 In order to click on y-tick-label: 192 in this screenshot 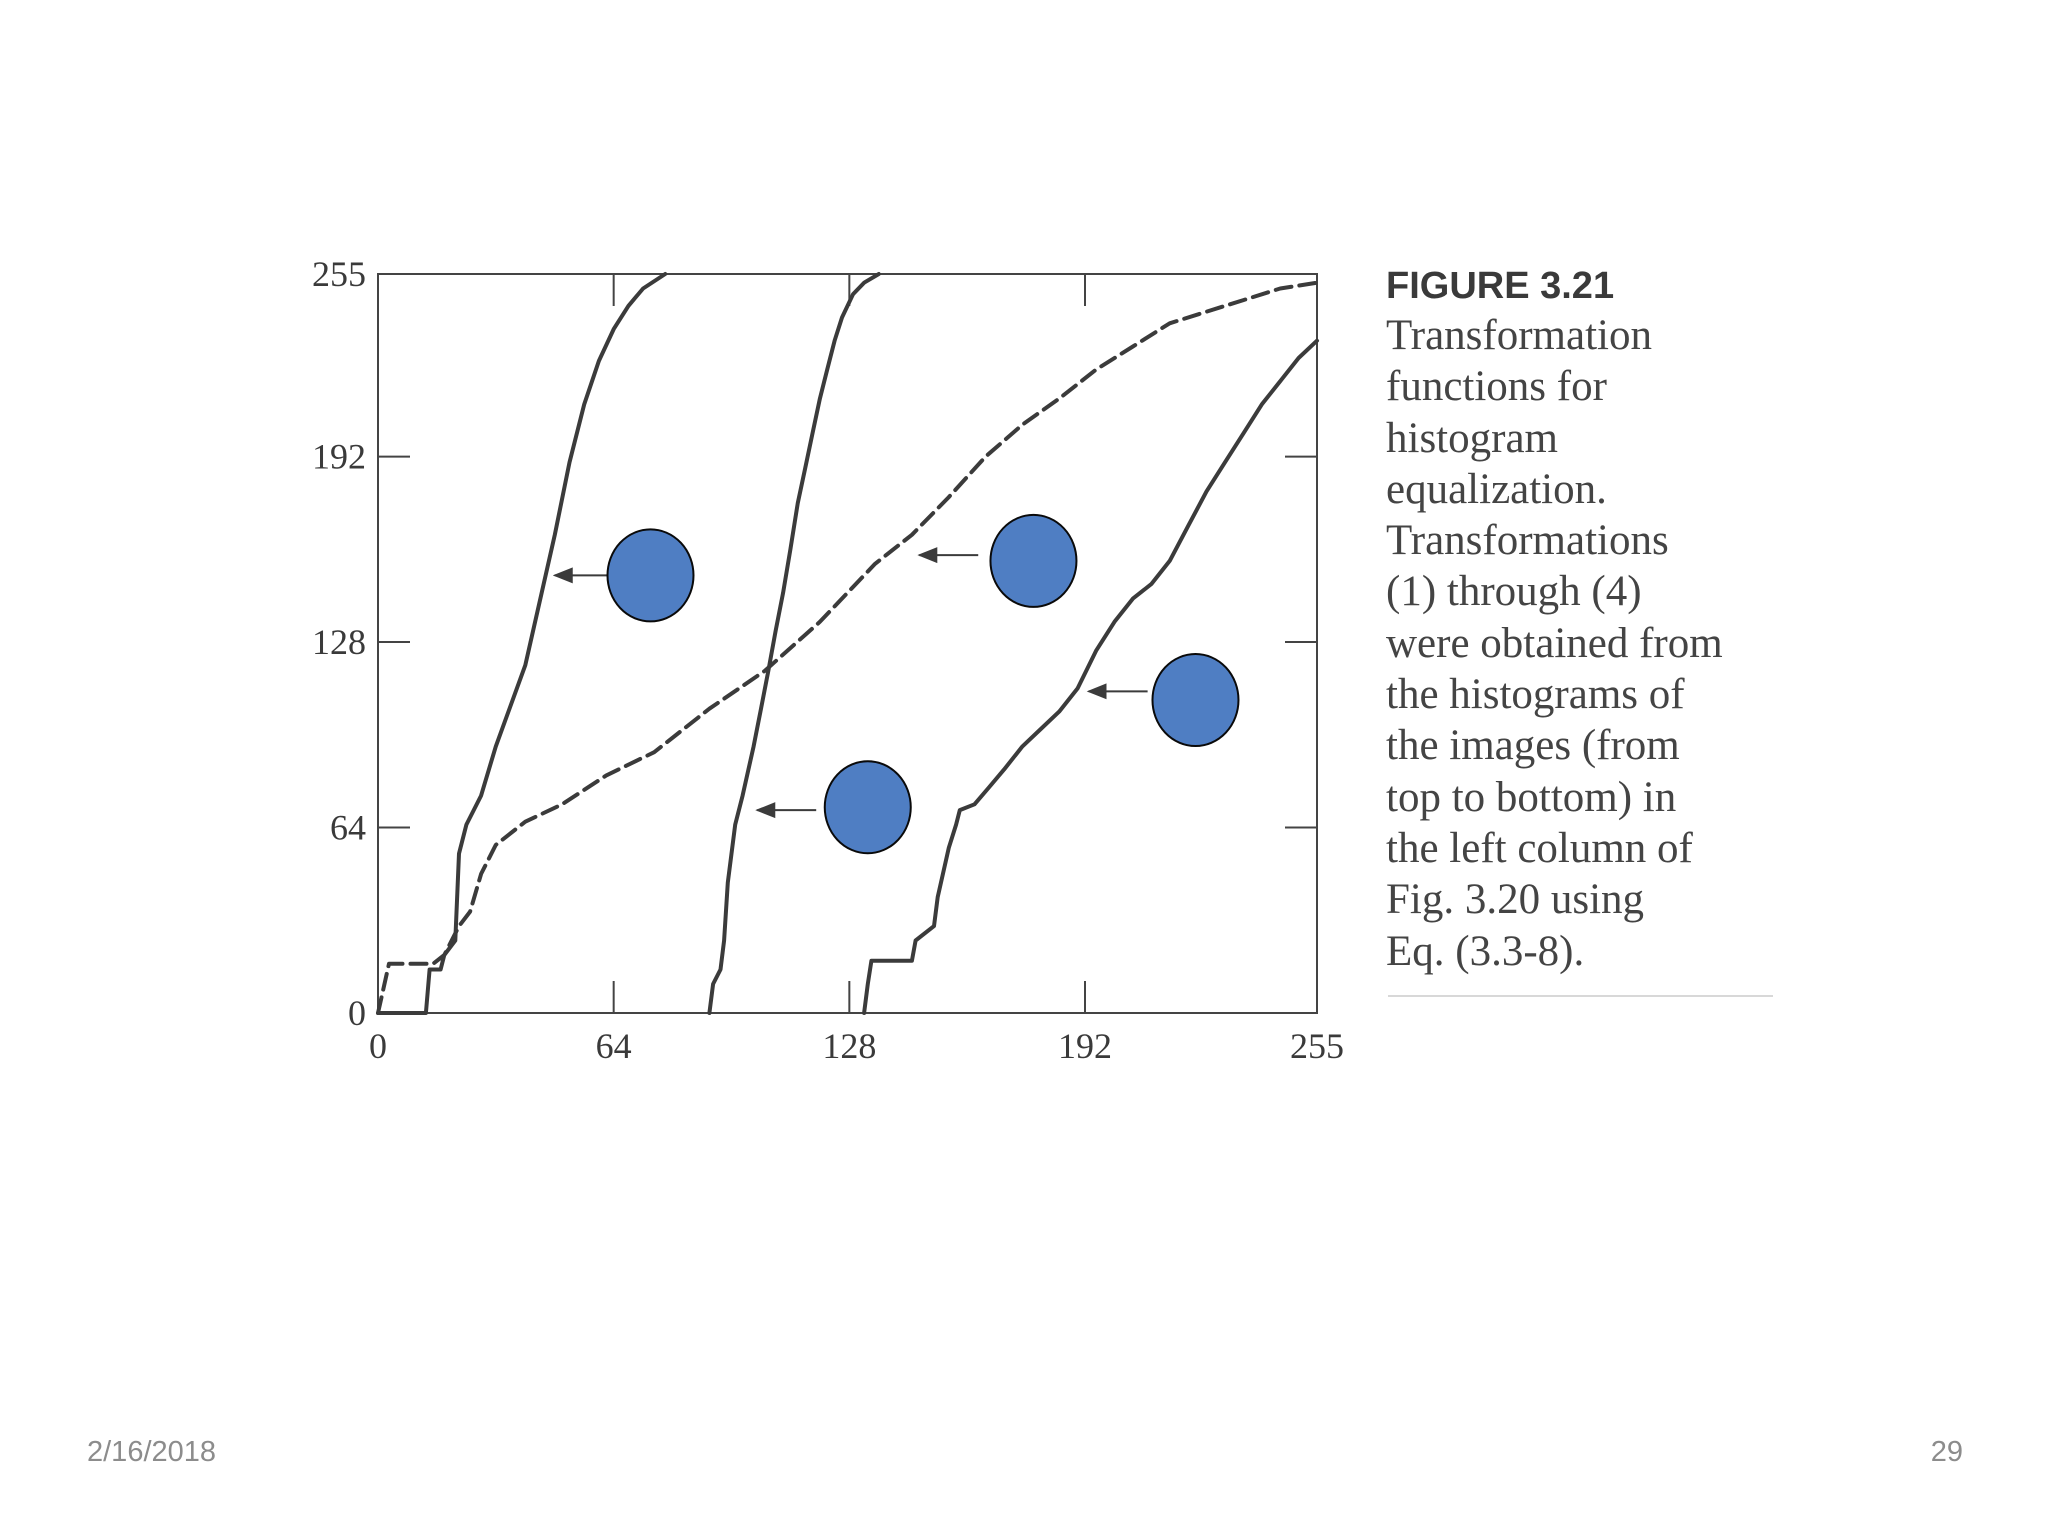, I will do `click(339, 457)`.